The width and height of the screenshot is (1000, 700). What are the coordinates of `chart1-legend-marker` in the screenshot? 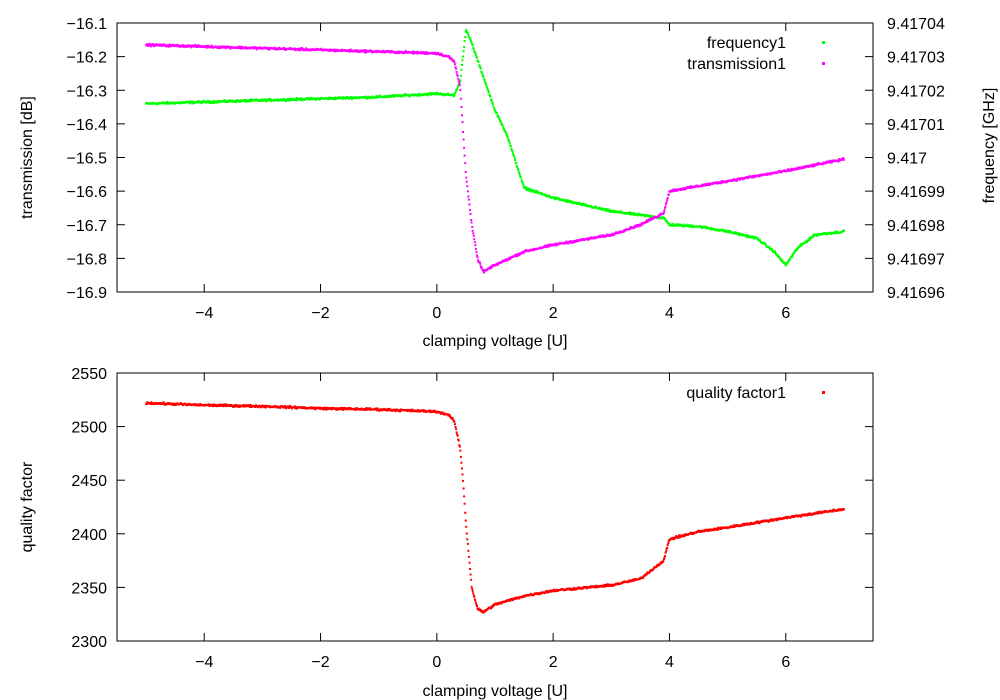 It's located at (823, 63).